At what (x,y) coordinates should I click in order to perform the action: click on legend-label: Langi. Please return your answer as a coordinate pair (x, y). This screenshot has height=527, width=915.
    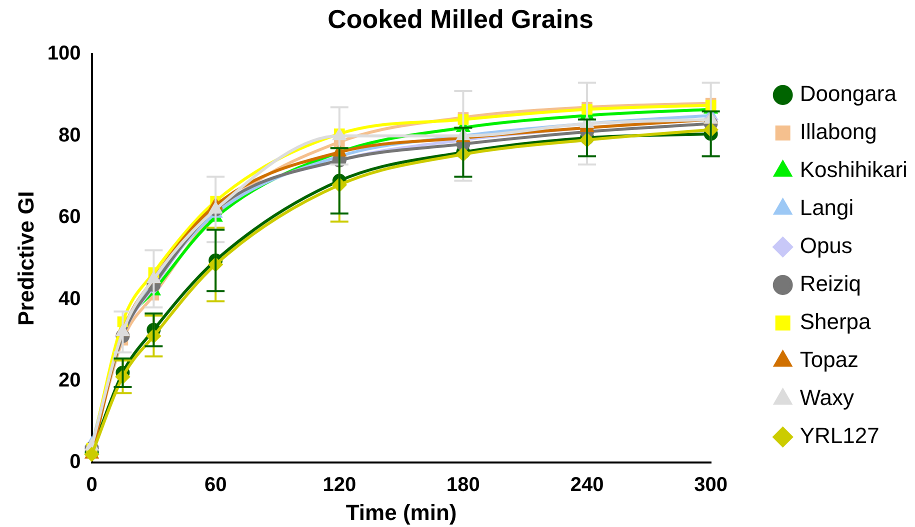
    Looking at the image, I should click on (827, 207).